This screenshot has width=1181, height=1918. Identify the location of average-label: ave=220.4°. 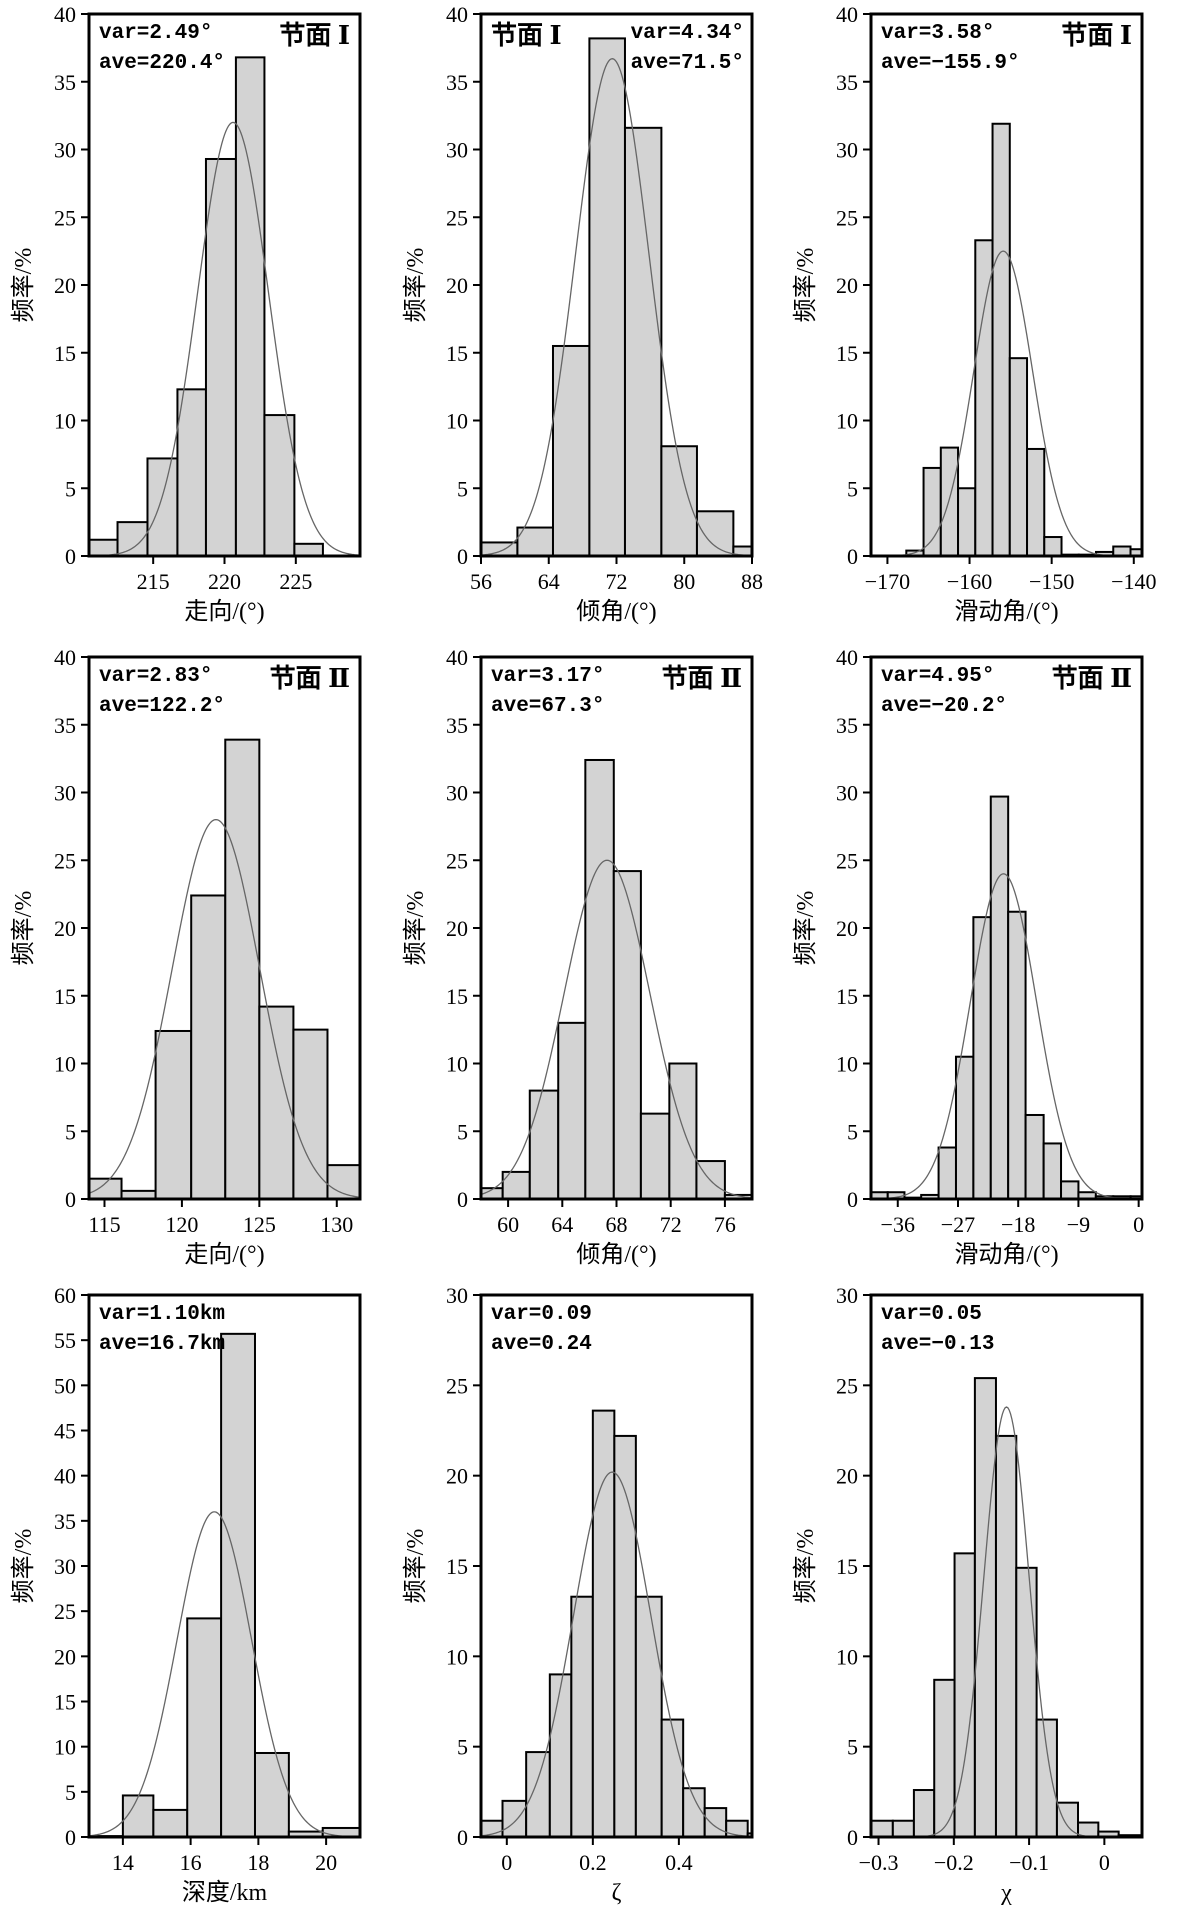
(162, 63).